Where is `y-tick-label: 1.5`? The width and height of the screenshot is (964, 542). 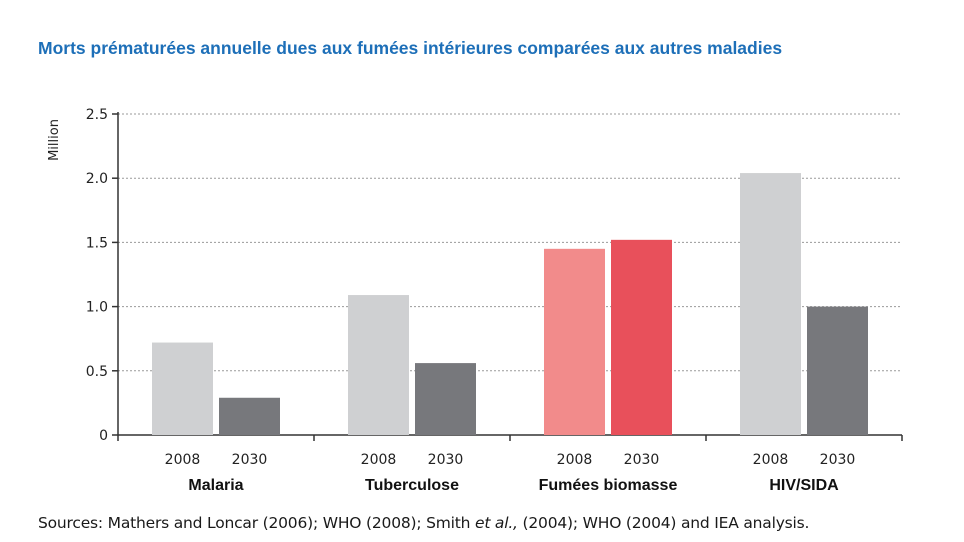 y-tick-label: 1.5 is located at coordinates (97, 243).